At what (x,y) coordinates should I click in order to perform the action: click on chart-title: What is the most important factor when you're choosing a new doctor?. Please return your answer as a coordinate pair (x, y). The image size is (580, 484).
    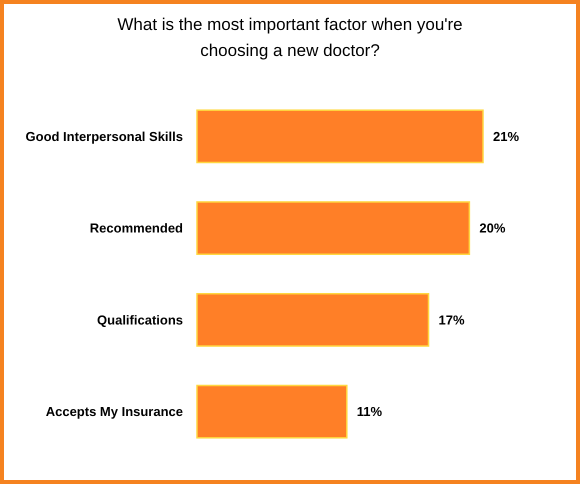
    Looking at the image, I should click on (290, 37).